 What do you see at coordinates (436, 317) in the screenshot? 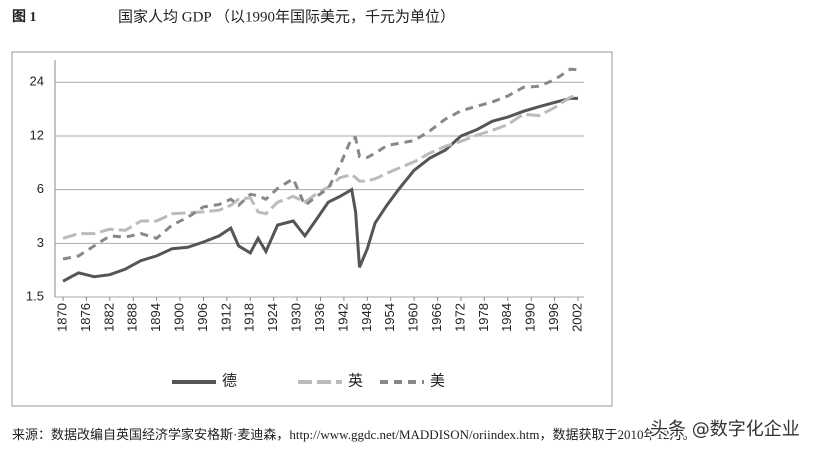
I see `x-tick-label: 1966` at bounding box center [436, 317].